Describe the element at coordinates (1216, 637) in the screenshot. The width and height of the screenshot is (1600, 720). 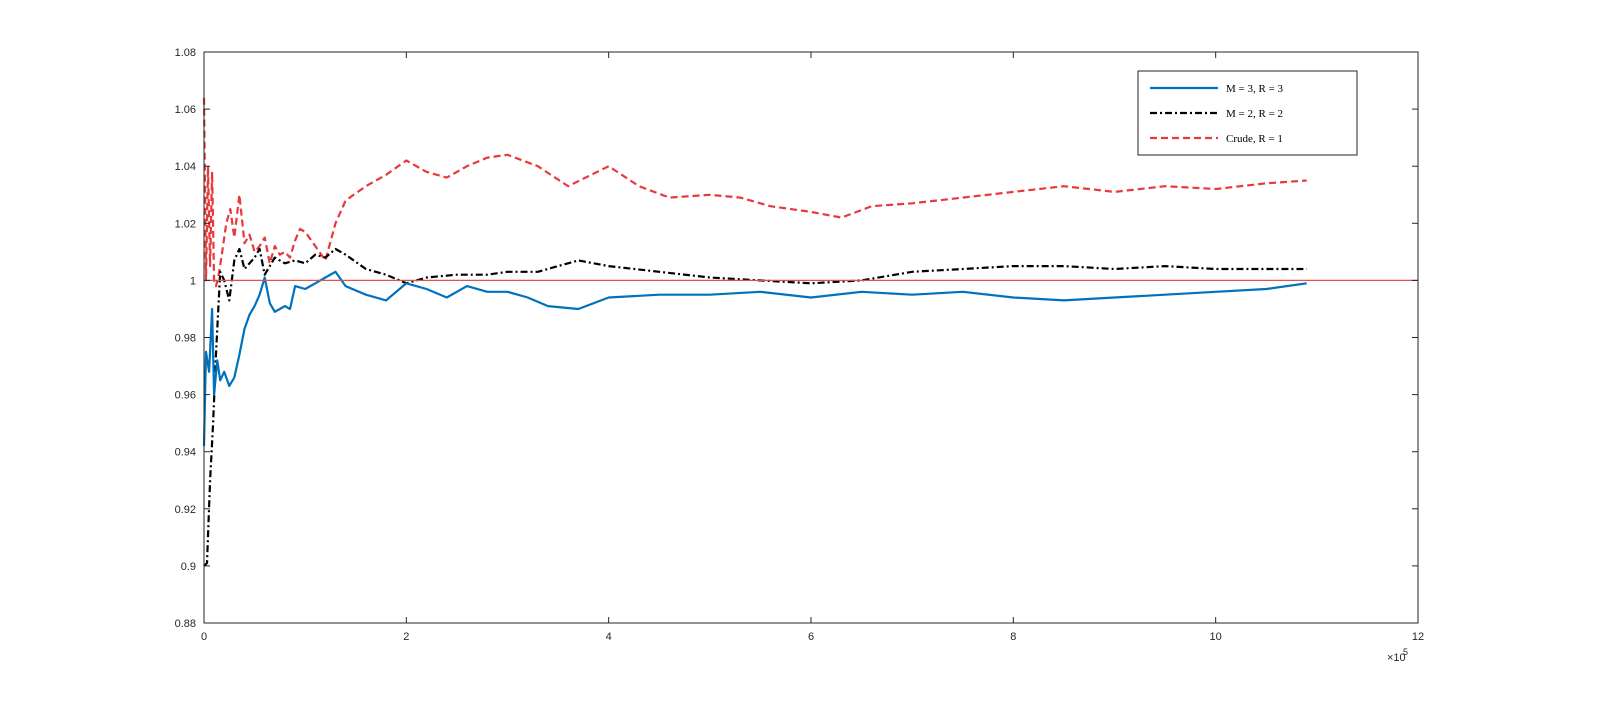
I see `x-tick-label: 10` at that location.